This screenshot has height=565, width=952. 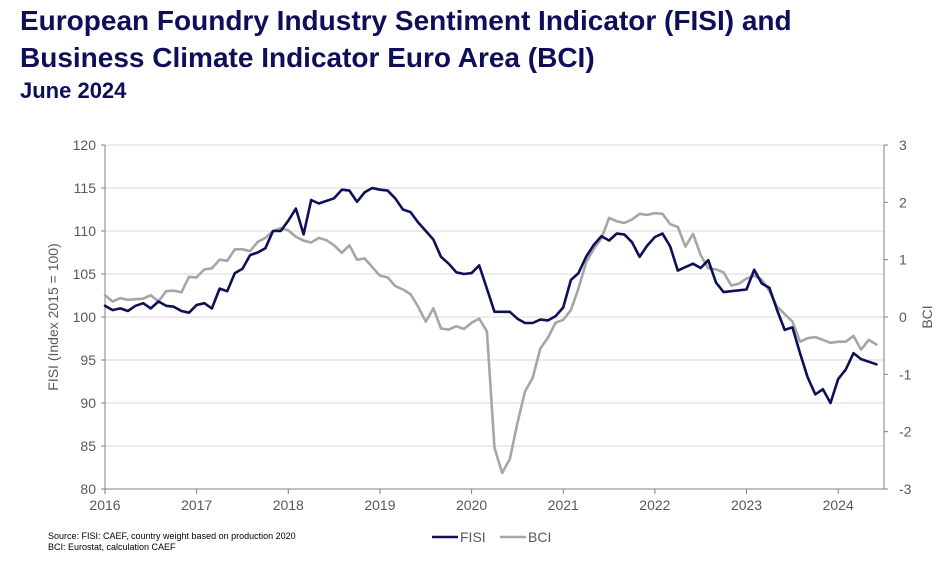 What do you see at coordinates (88, 446) in the screenshot?
I see `y-tick-label: 85` at bounding box center [88, 446].